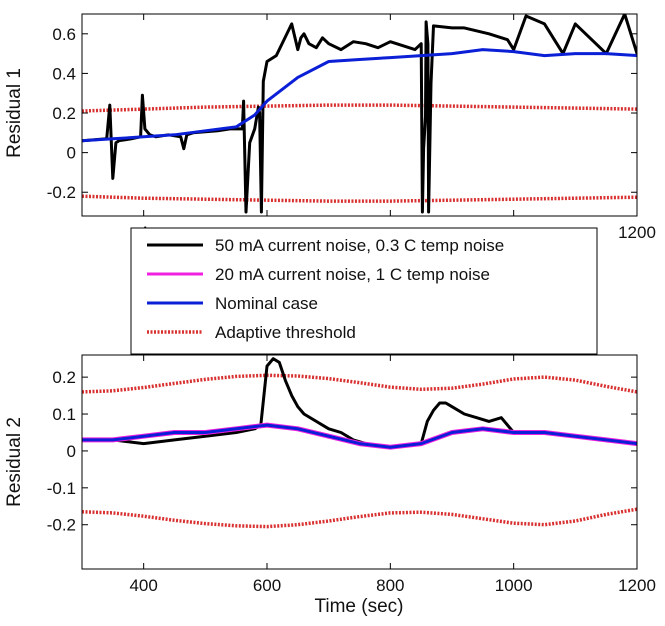  What do you see at coordinates (64, 377) in the screenshot?
I see `residual-2-y-tick-label: 0.2` at bounding box center [64, 377].